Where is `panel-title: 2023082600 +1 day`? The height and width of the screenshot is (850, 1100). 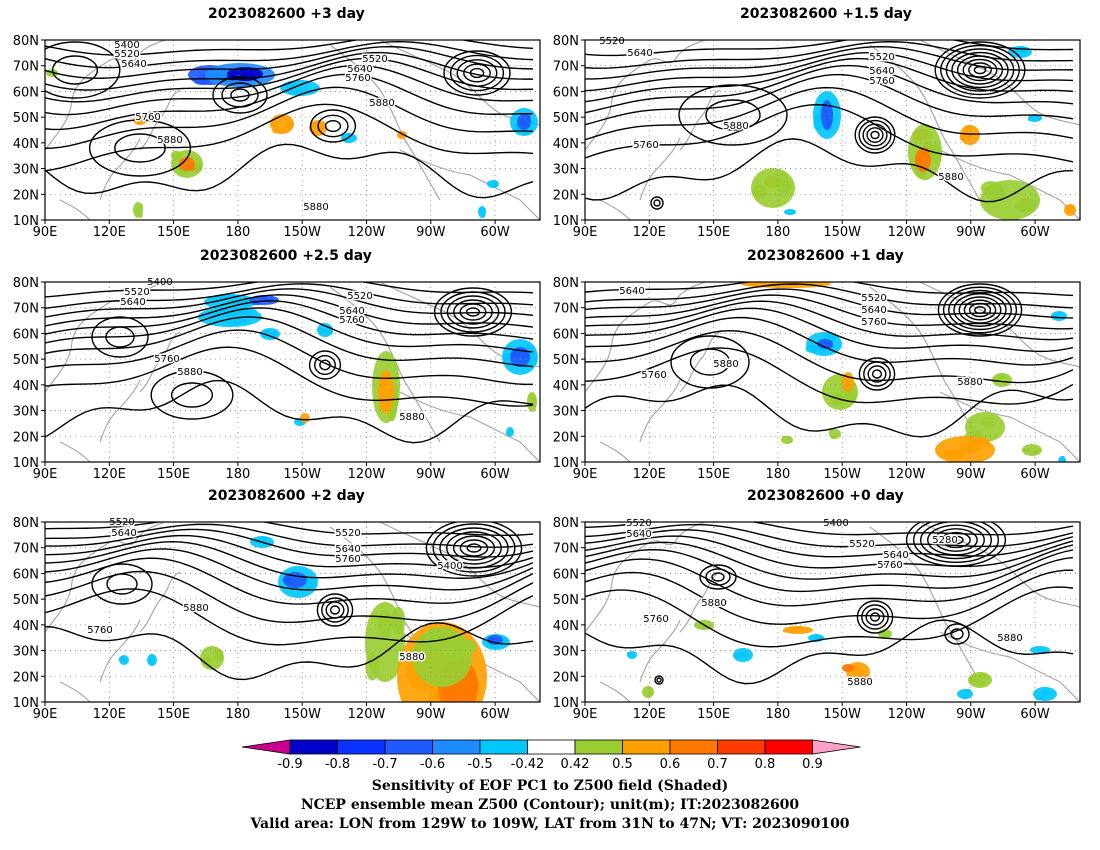 panel-title: 2023082600 +1 day is located at coordinates (825, 256).